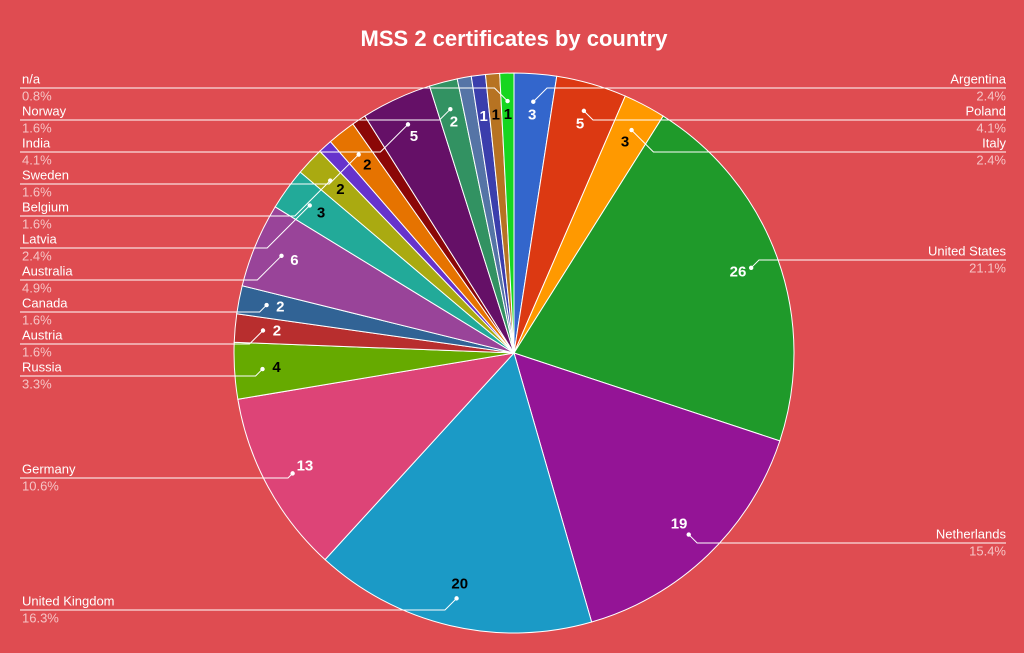  What do you see at coordinates (42, 334) in the screenshot?
I see `category-label: Austria` at bounding box center [42, 334].